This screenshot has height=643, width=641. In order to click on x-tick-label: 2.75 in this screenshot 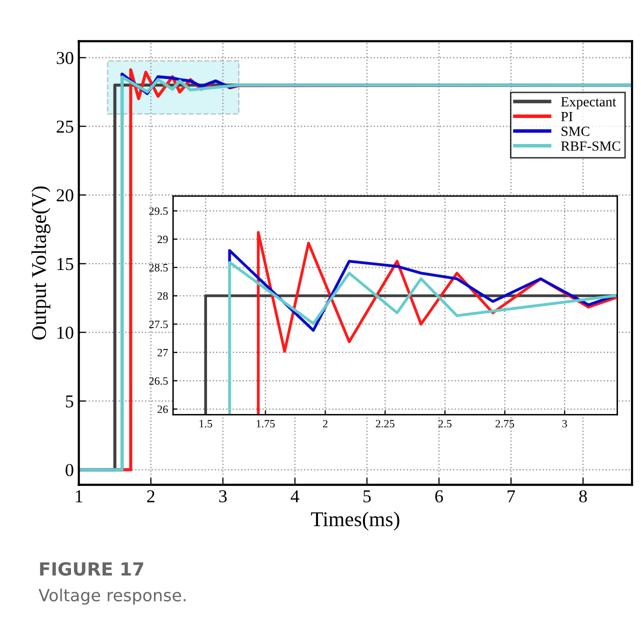, I will do `click(505, 424)`.